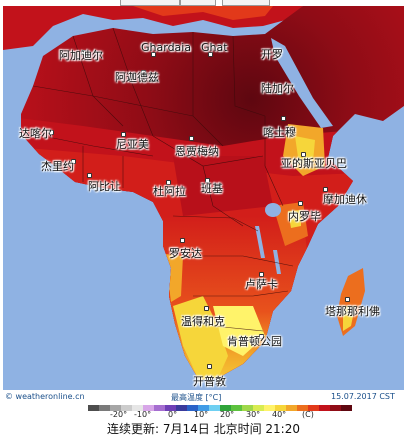 This screenshot has width=407, height=442. Describe the element at coordinates (173, 414) in the screenshot. I see `colorbar-tick-label: 0°` at that location.